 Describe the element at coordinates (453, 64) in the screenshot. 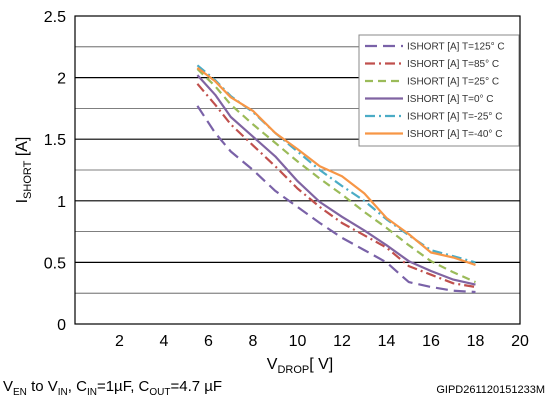

I see `legend-label: ISHORT [A] T=85° C` at that location.